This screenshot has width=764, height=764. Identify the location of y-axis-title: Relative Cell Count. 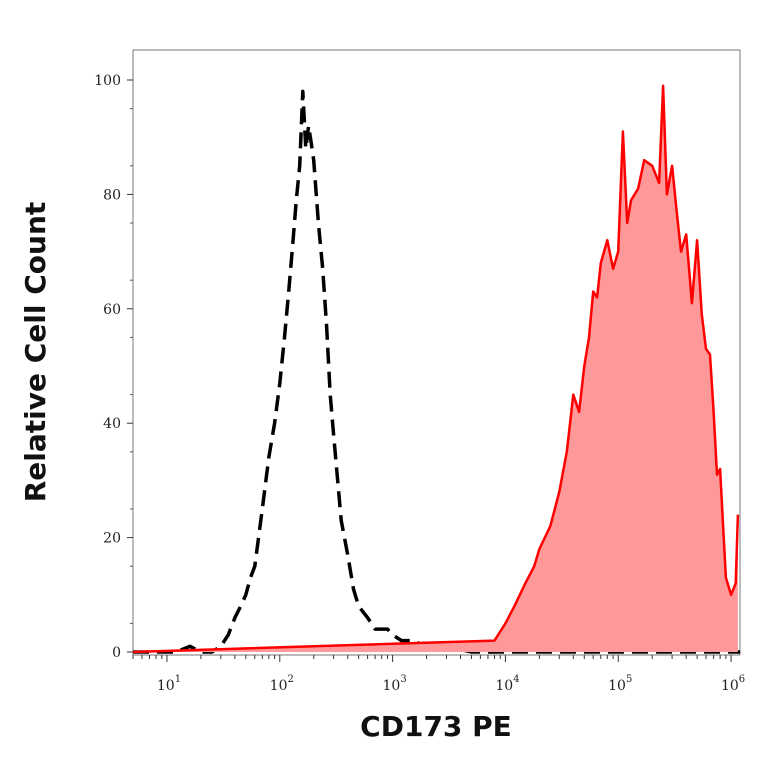
(35, 352).